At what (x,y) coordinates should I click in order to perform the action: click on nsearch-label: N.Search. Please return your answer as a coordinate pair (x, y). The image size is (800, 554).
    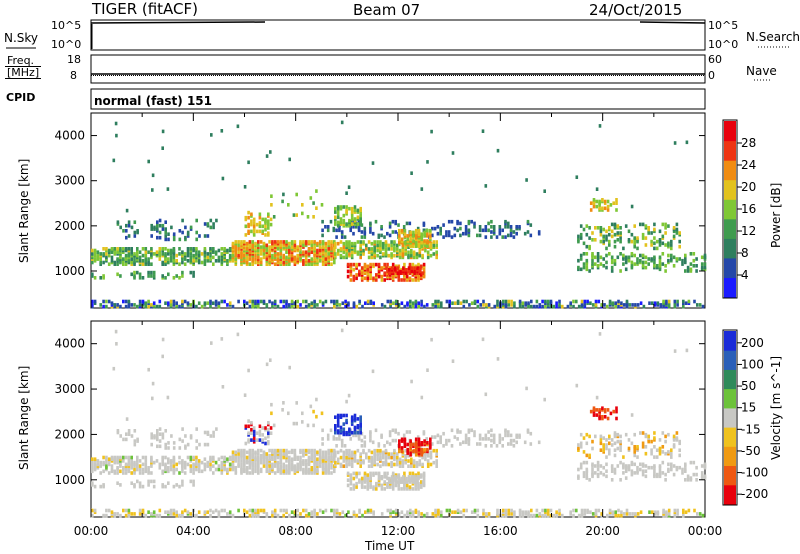
    Looking at the image, I should click on (773, 37).